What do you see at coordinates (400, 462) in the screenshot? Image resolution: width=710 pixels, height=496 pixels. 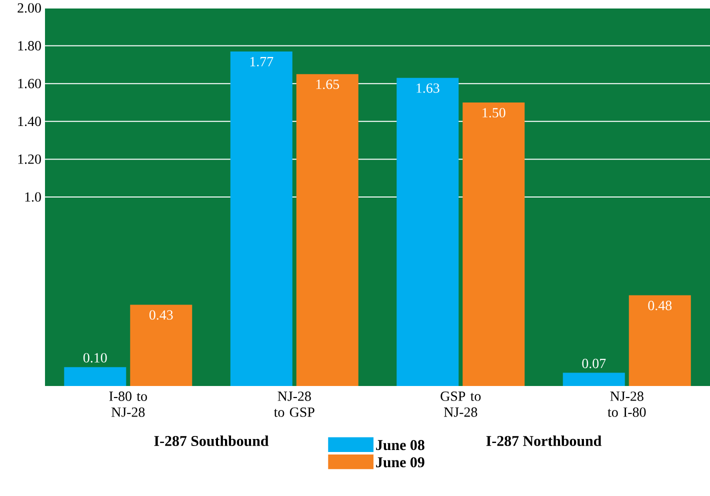 I see `legend-label: June 09` at bounding box center [400, 462].